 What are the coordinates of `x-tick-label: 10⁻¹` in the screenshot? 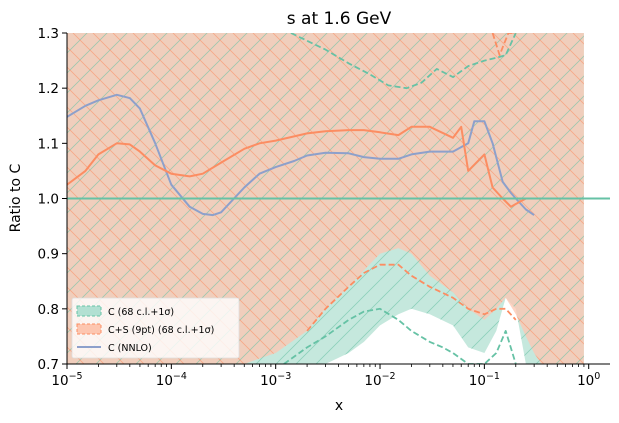 It's located at (484, 380).